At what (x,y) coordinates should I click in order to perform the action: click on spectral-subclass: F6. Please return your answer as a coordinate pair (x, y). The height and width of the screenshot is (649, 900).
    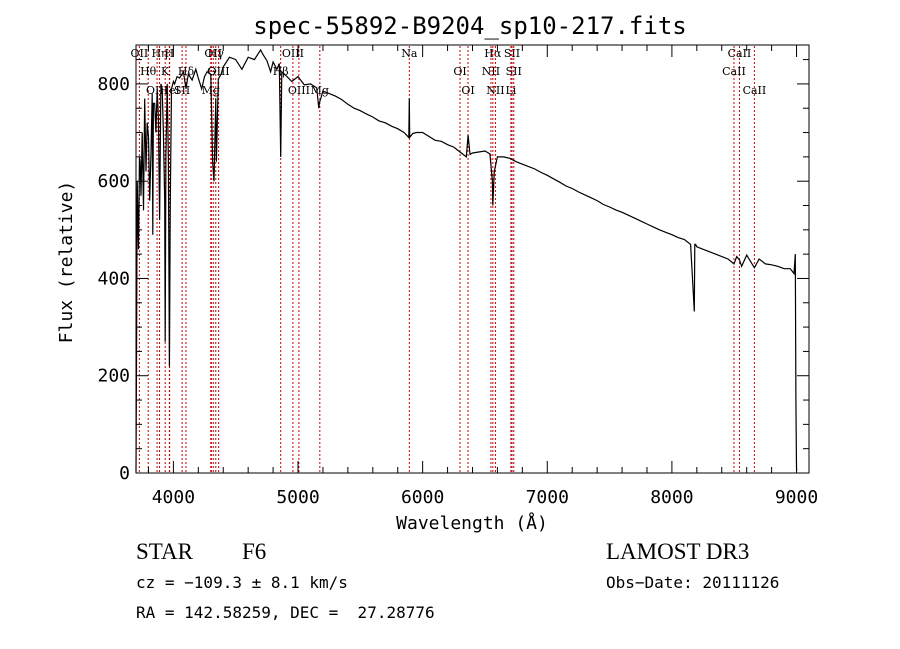
    Looking at the image, I should click on (254, 551).